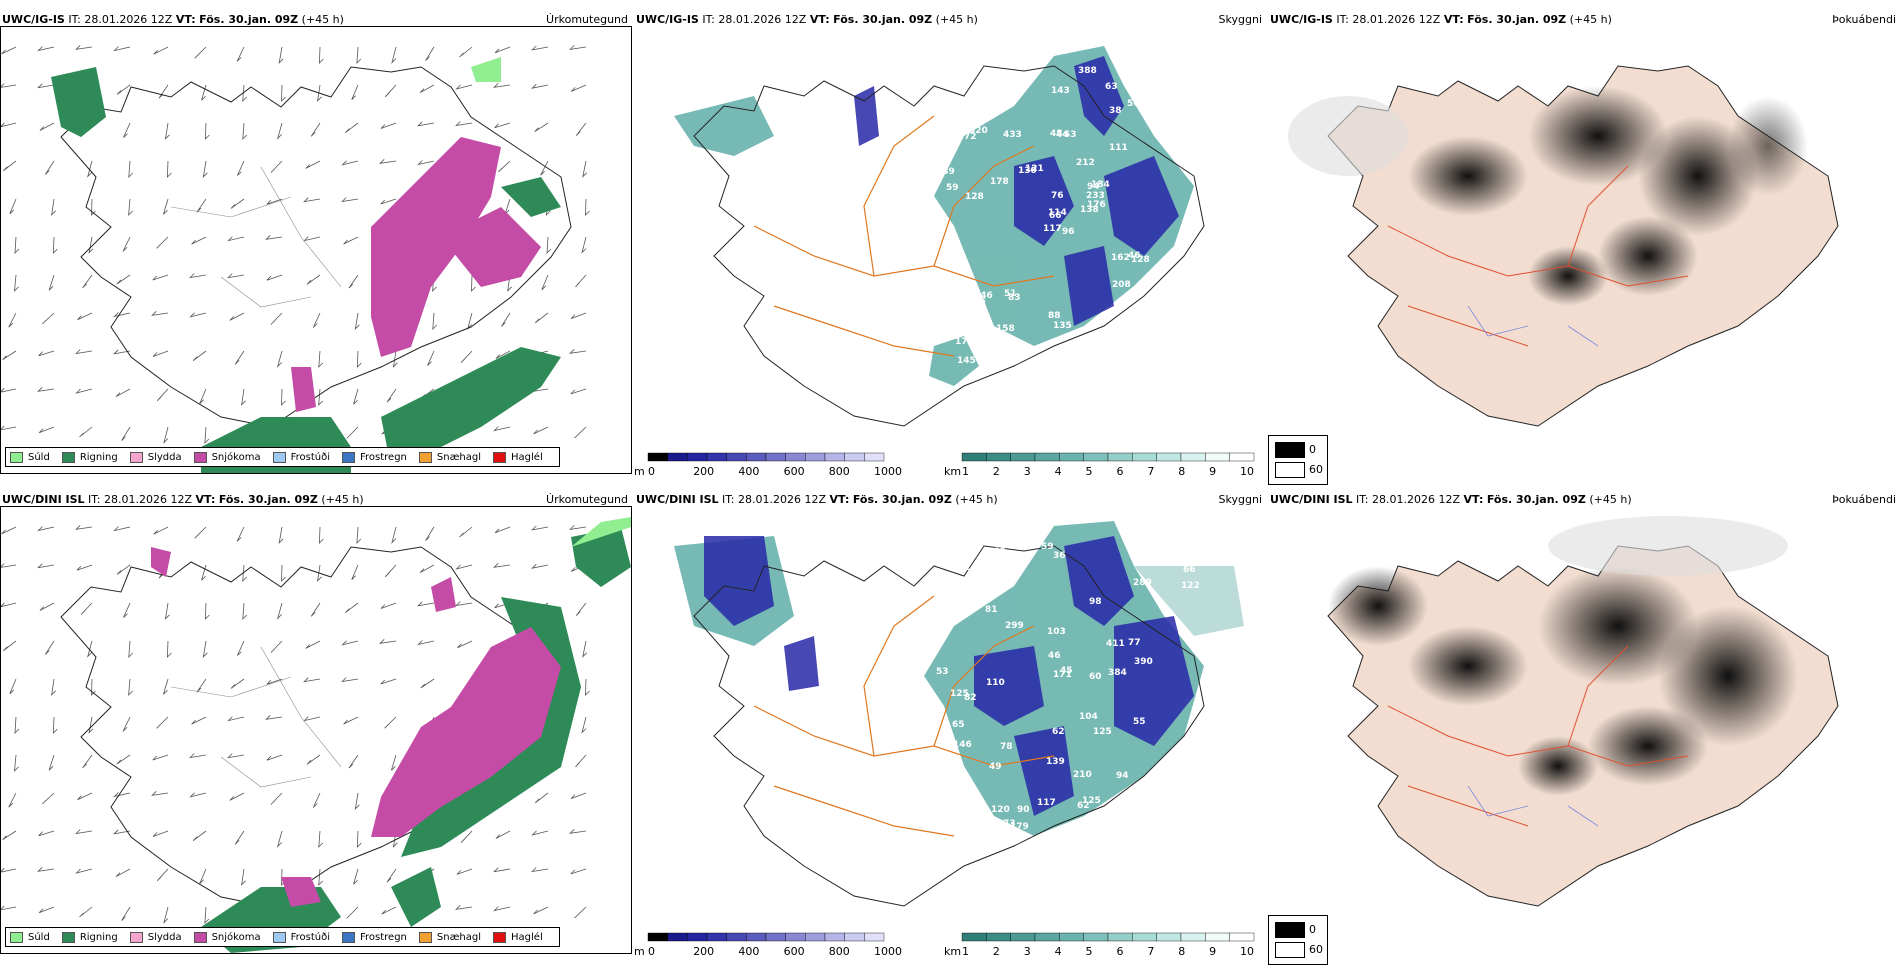 This screenshot has width=1900, height=965. What do you see at coordinates (1181, 951) in the screenshot?
I see `visibility-tick-label: 8` at bounding box center [1181, 951].